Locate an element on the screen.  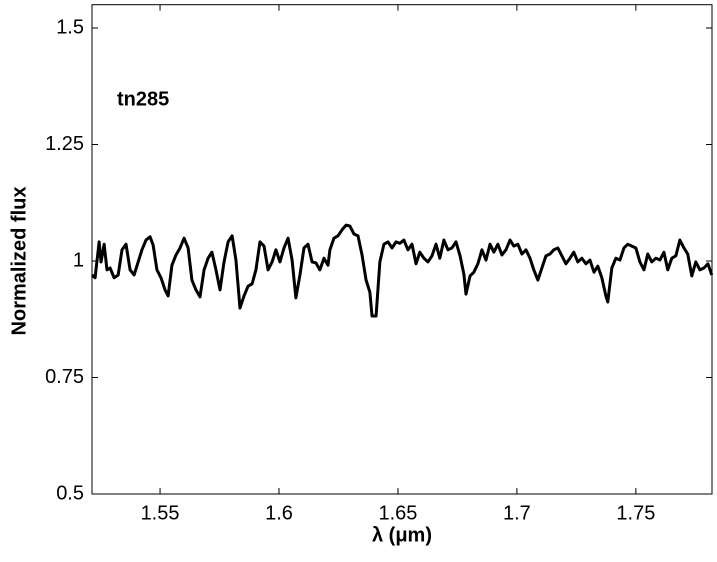
x-tick-label: 1.6 is located at coordinates (279, 513).